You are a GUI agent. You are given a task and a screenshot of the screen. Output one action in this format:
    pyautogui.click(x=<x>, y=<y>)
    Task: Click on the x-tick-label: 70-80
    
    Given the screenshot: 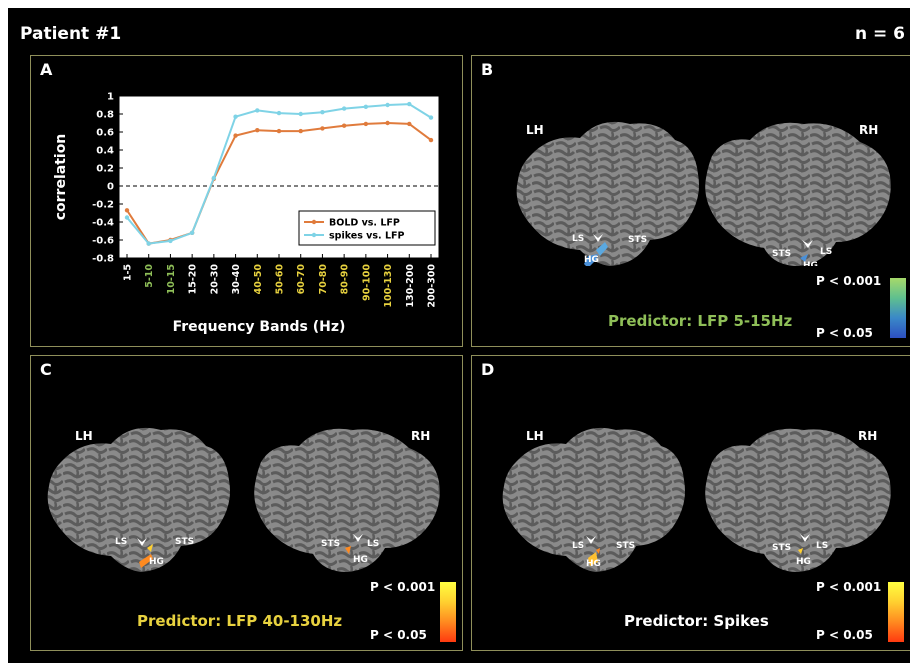 What is the action you would take?
    pyautogui.click(x=323, y=279)
    